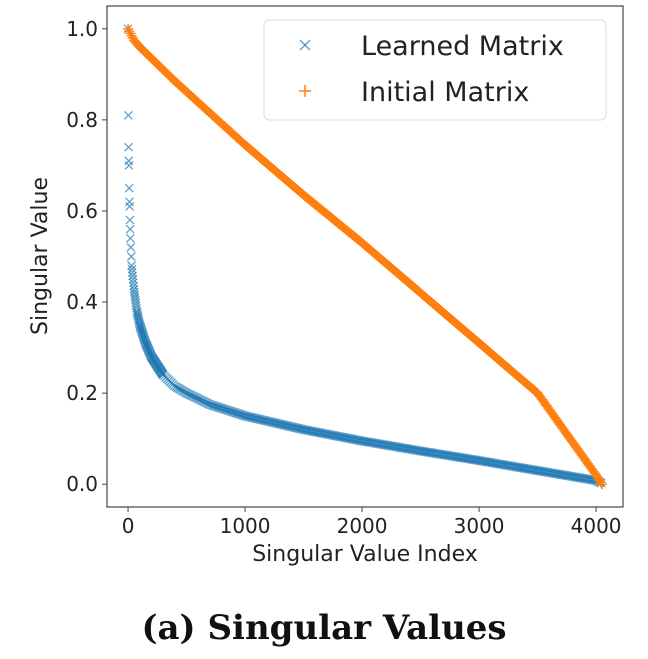  What do you see at coordinates (82, 29) in the screenshot?
I see `y-tick-label: 1.0` at bounding box center [82, 29].